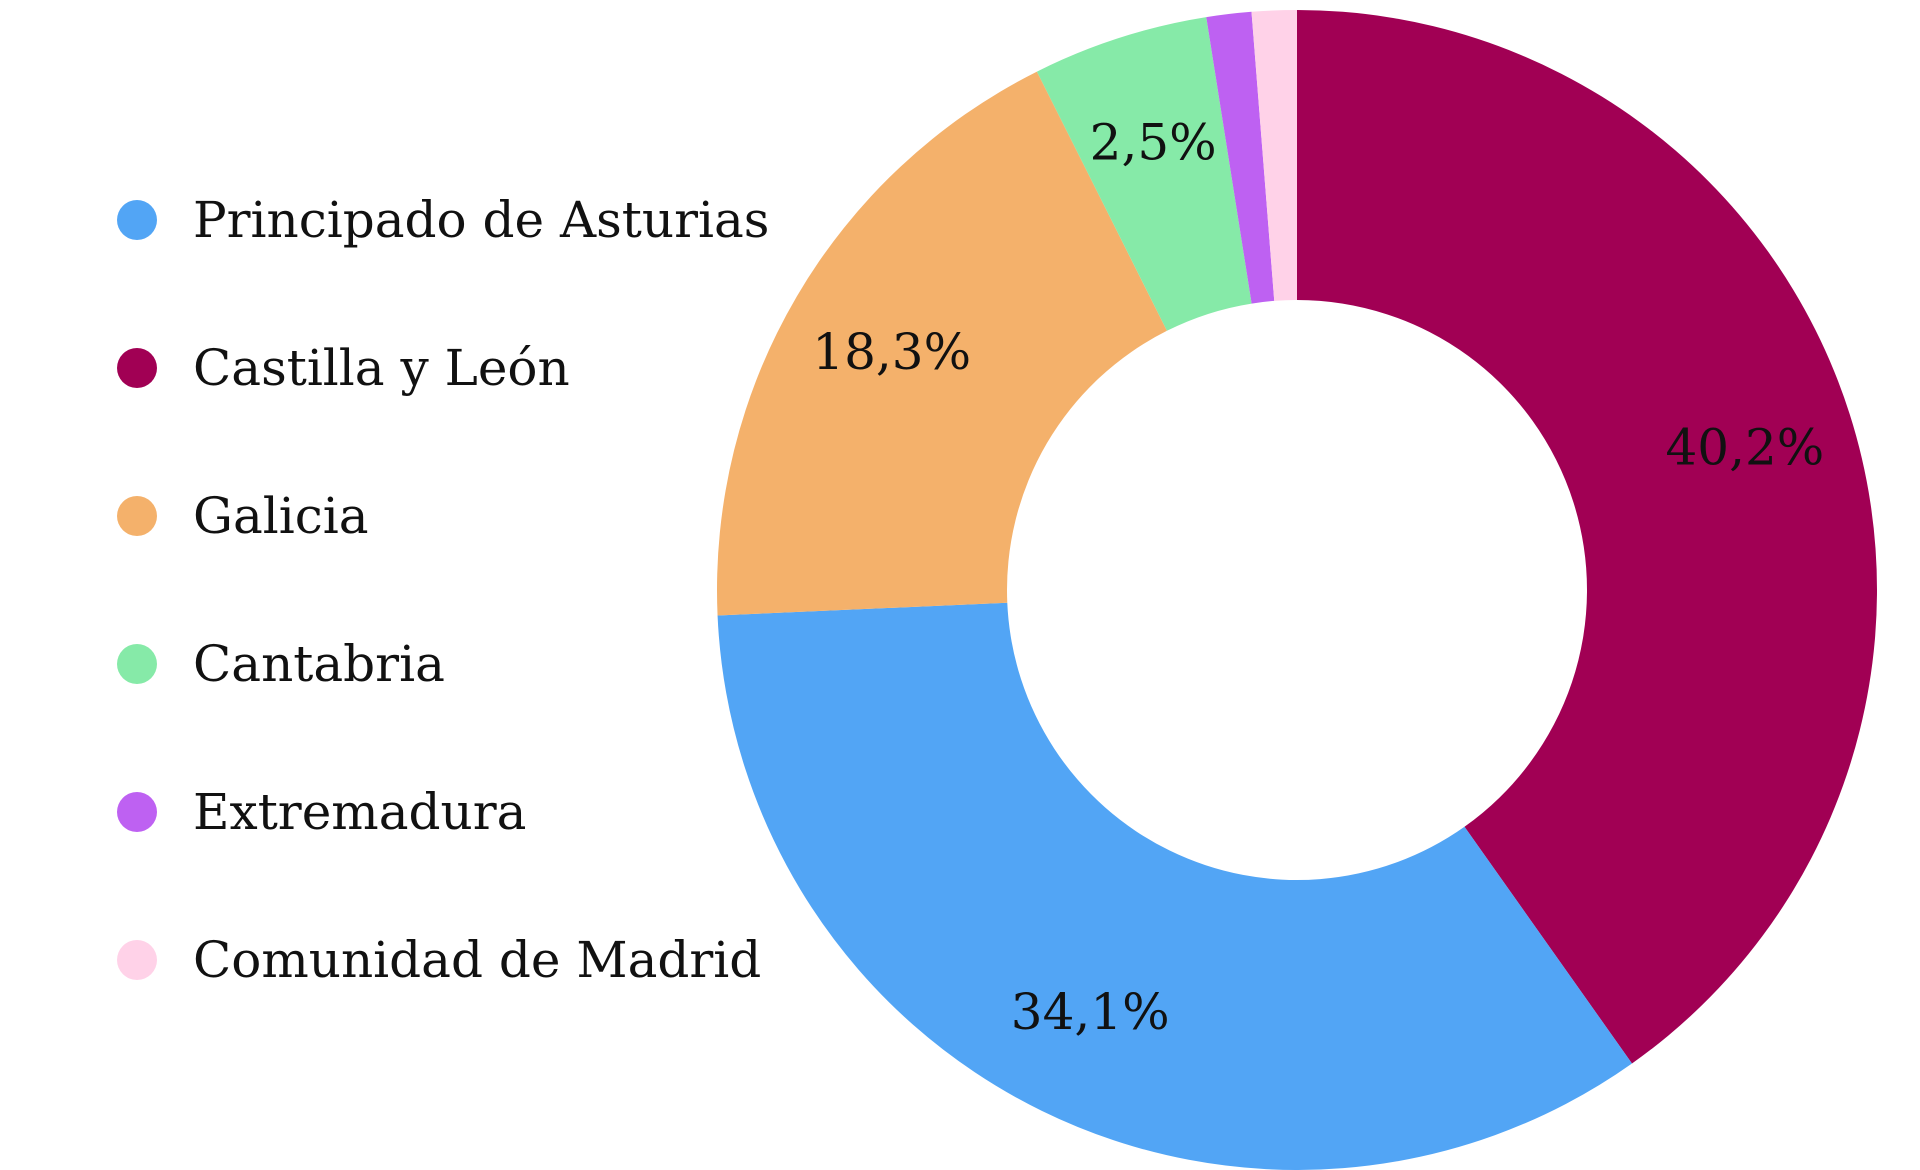 This screenshot has width=1920, height=1170. What do you see at coordinates (137, 812) in the screenshot?
I see `legend-swatch-extremadura` at bounding box center [137, 812].